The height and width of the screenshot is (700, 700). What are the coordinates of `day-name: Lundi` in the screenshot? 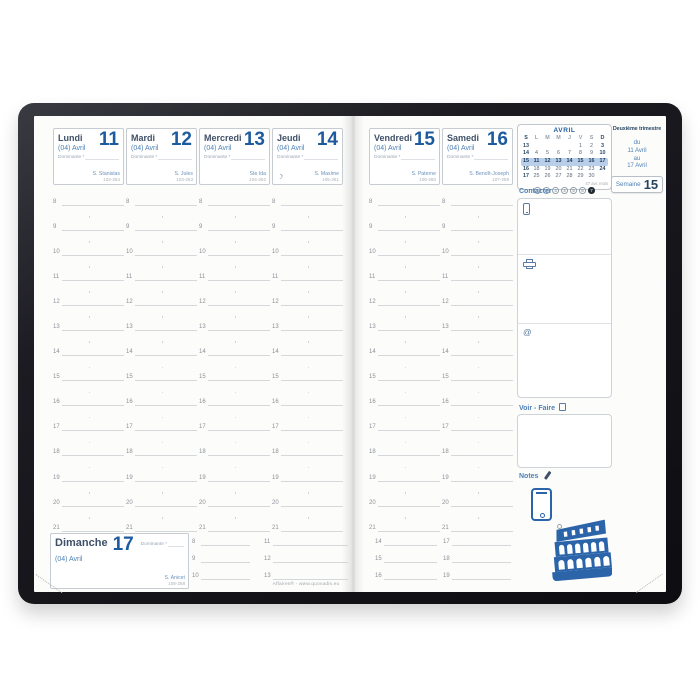 It's located at (70, 138).